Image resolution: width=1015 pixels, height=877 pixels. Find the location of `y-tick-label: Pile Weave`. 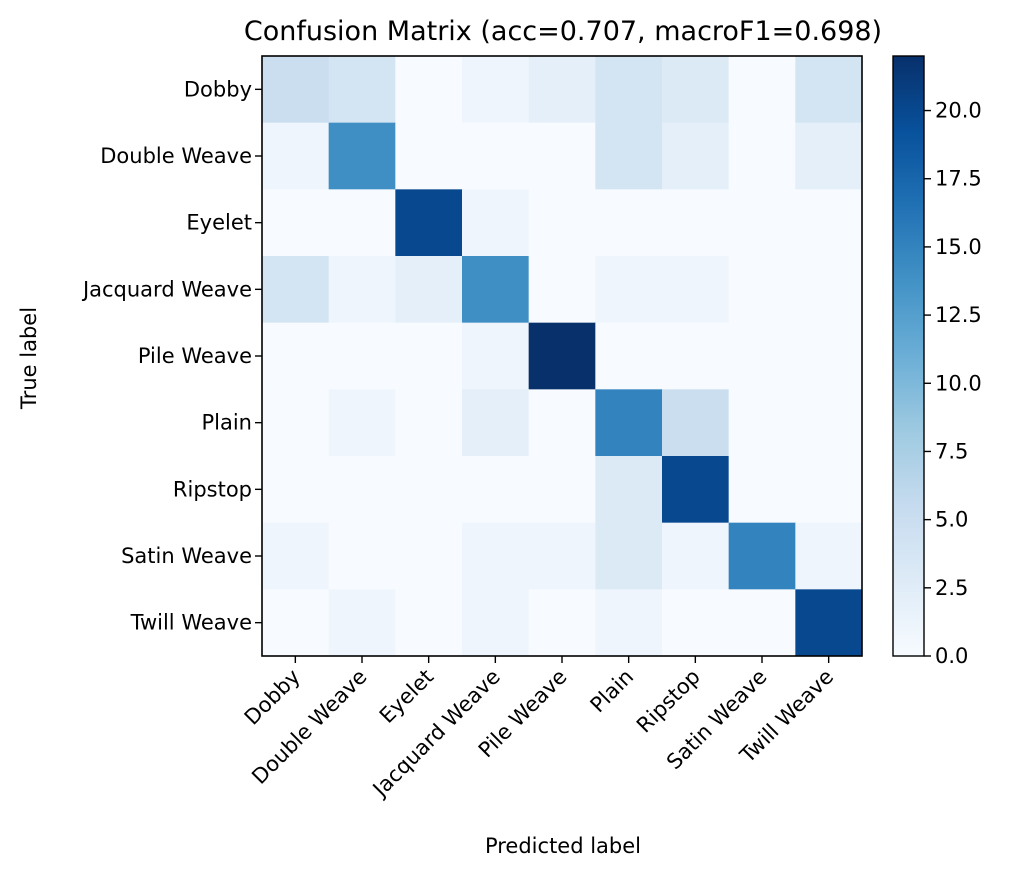

y-tick-label: Pile Weave is located at coordinates (195, 356).